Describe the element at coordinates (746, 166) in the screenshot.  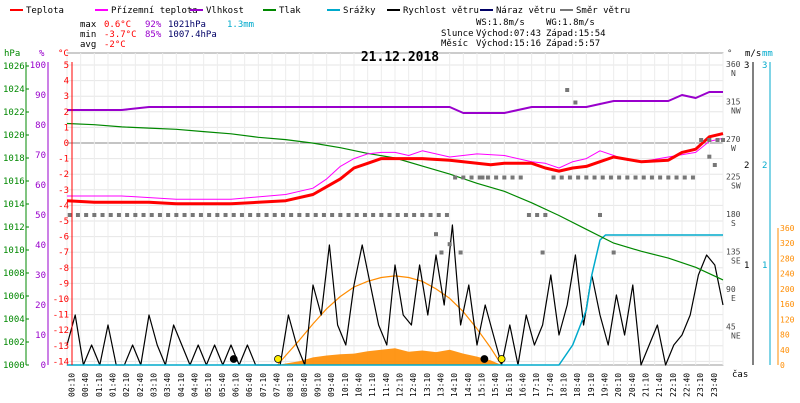
I see `wind-tick-label: 2` at that location.